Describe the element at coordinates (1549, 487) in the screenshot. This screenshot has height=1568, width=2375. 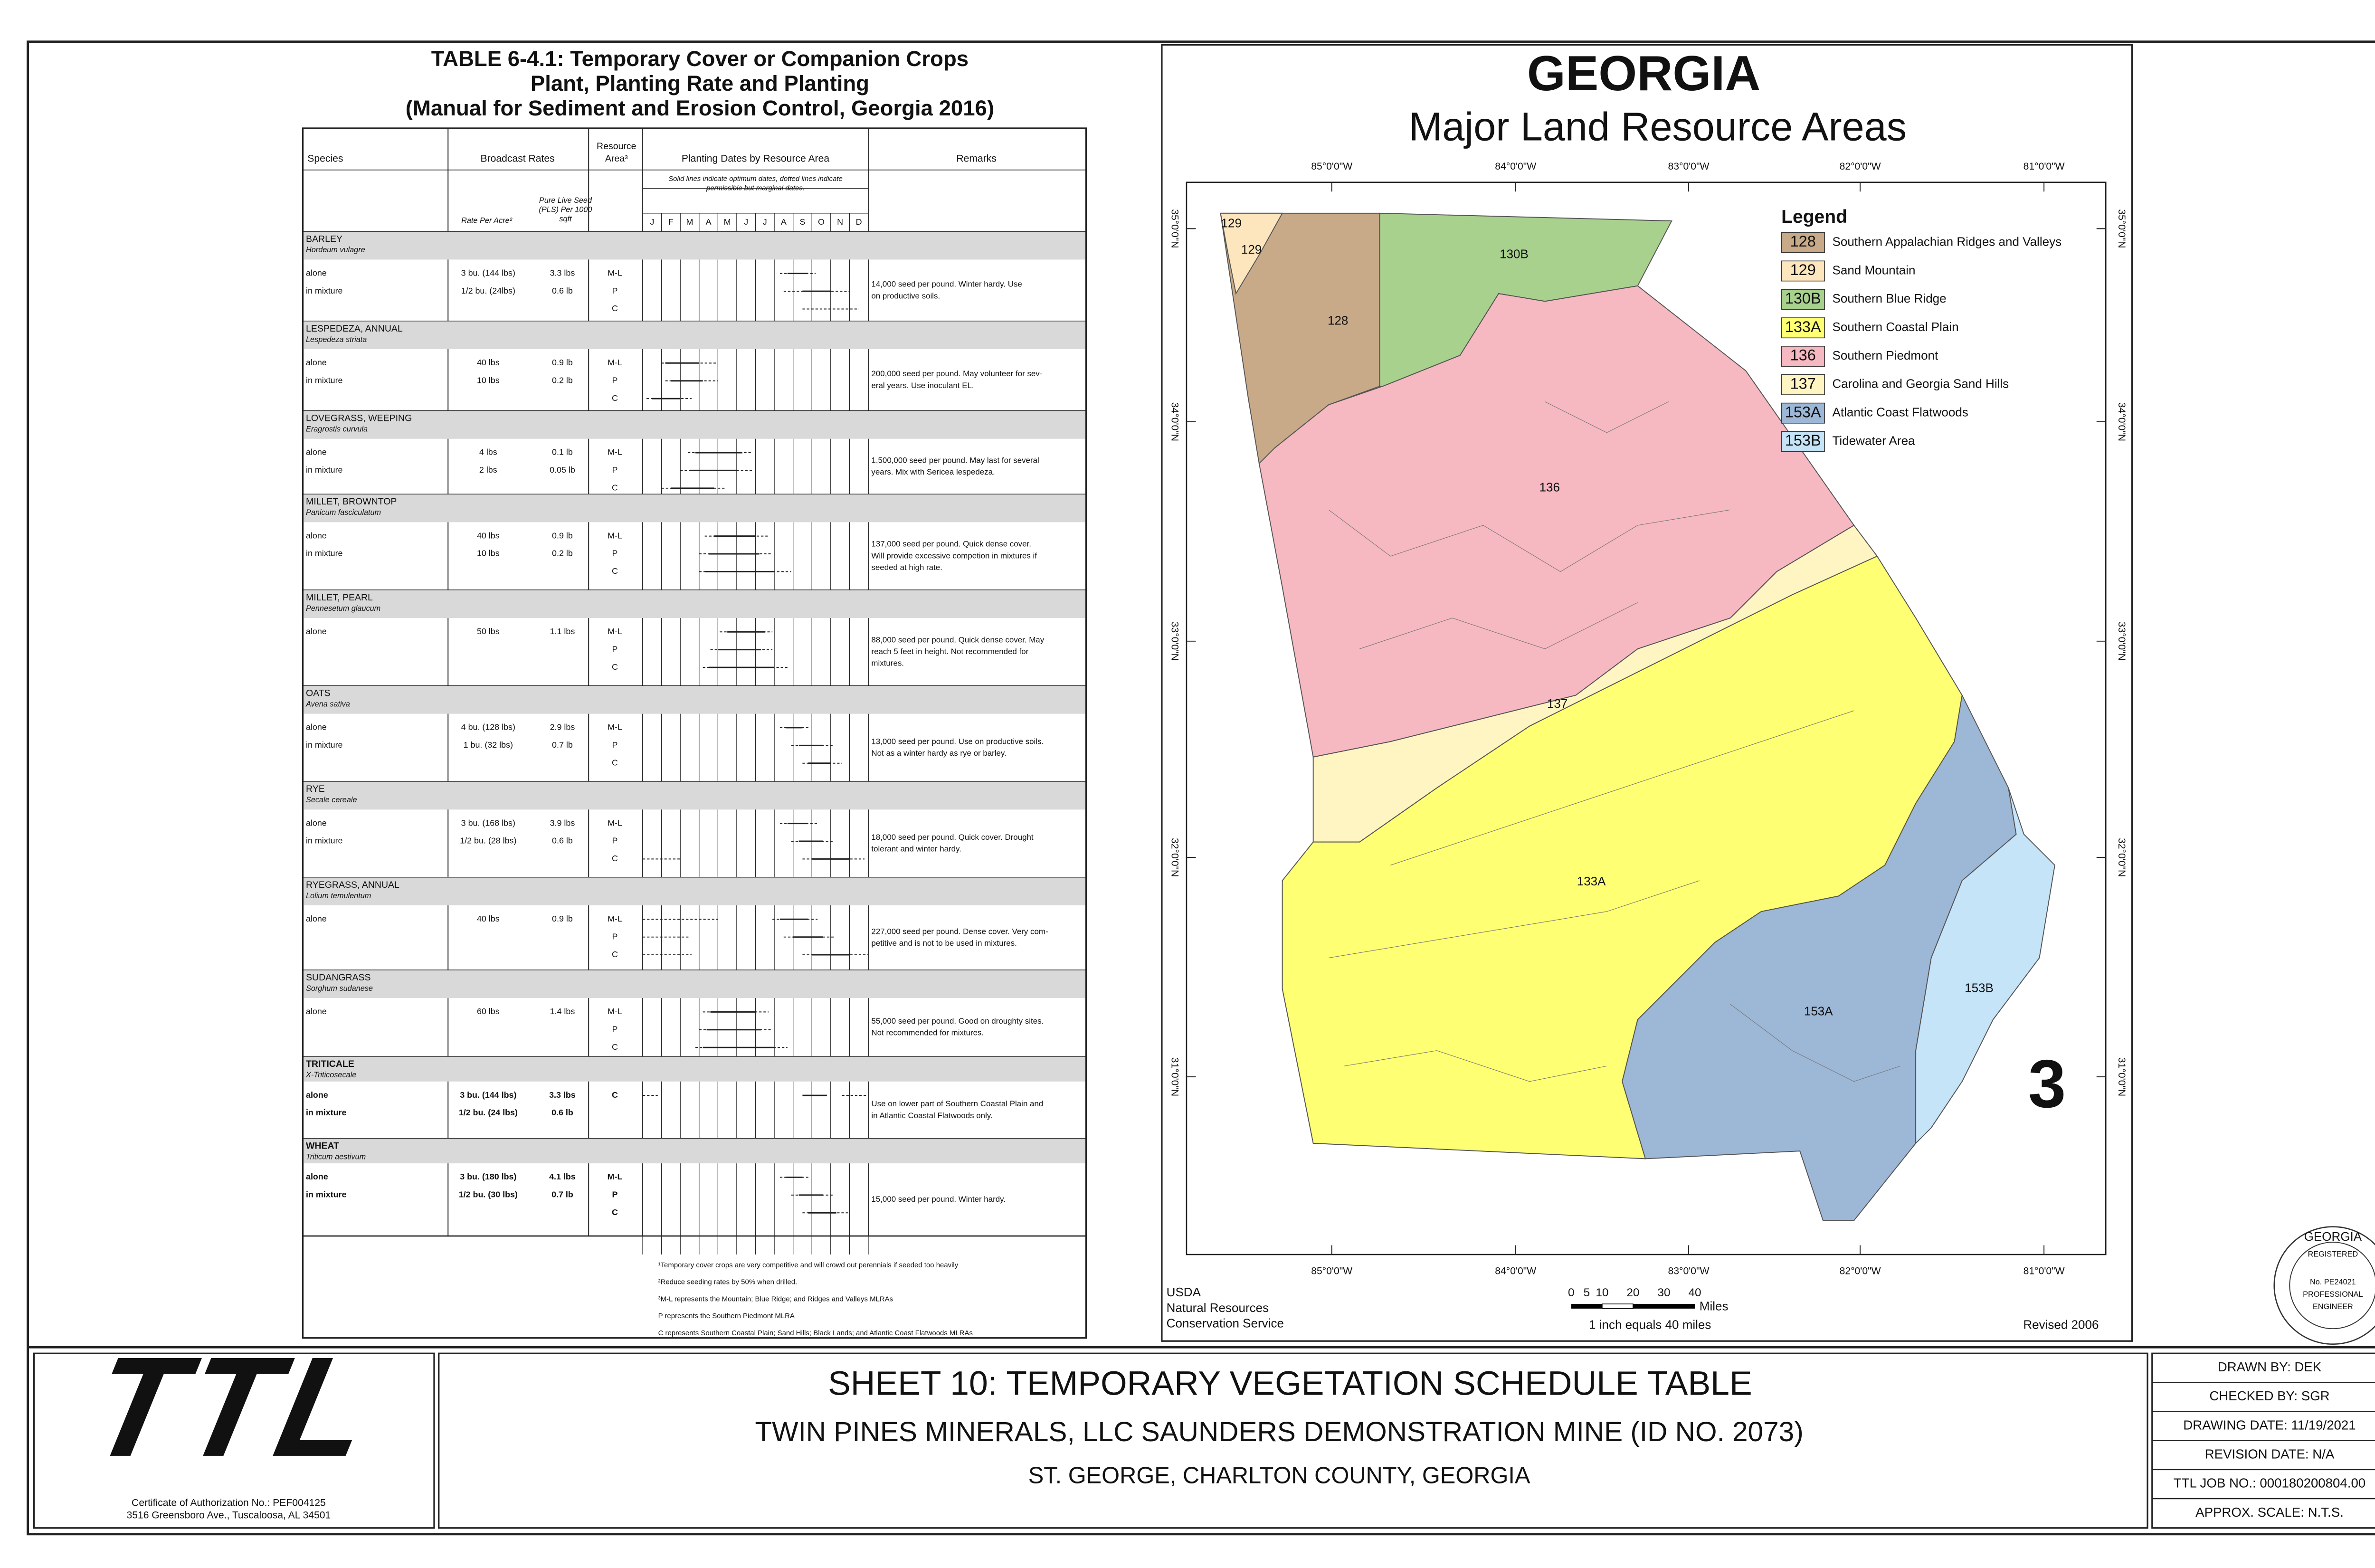
I see `region-label: 136` at that location.